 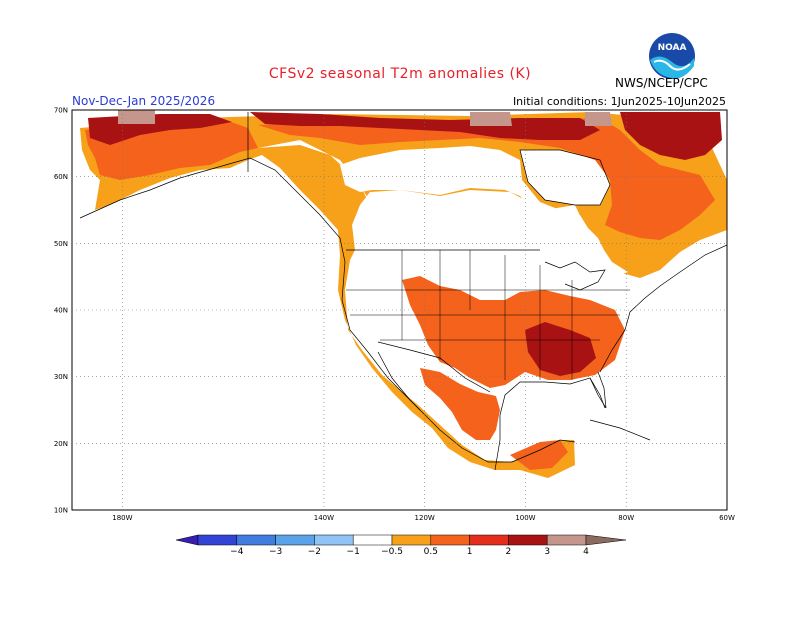 What do you see at coordinates (122, 518) in the screenshot?
I see `lon-label: 180W` at bounding box center [122, 518].